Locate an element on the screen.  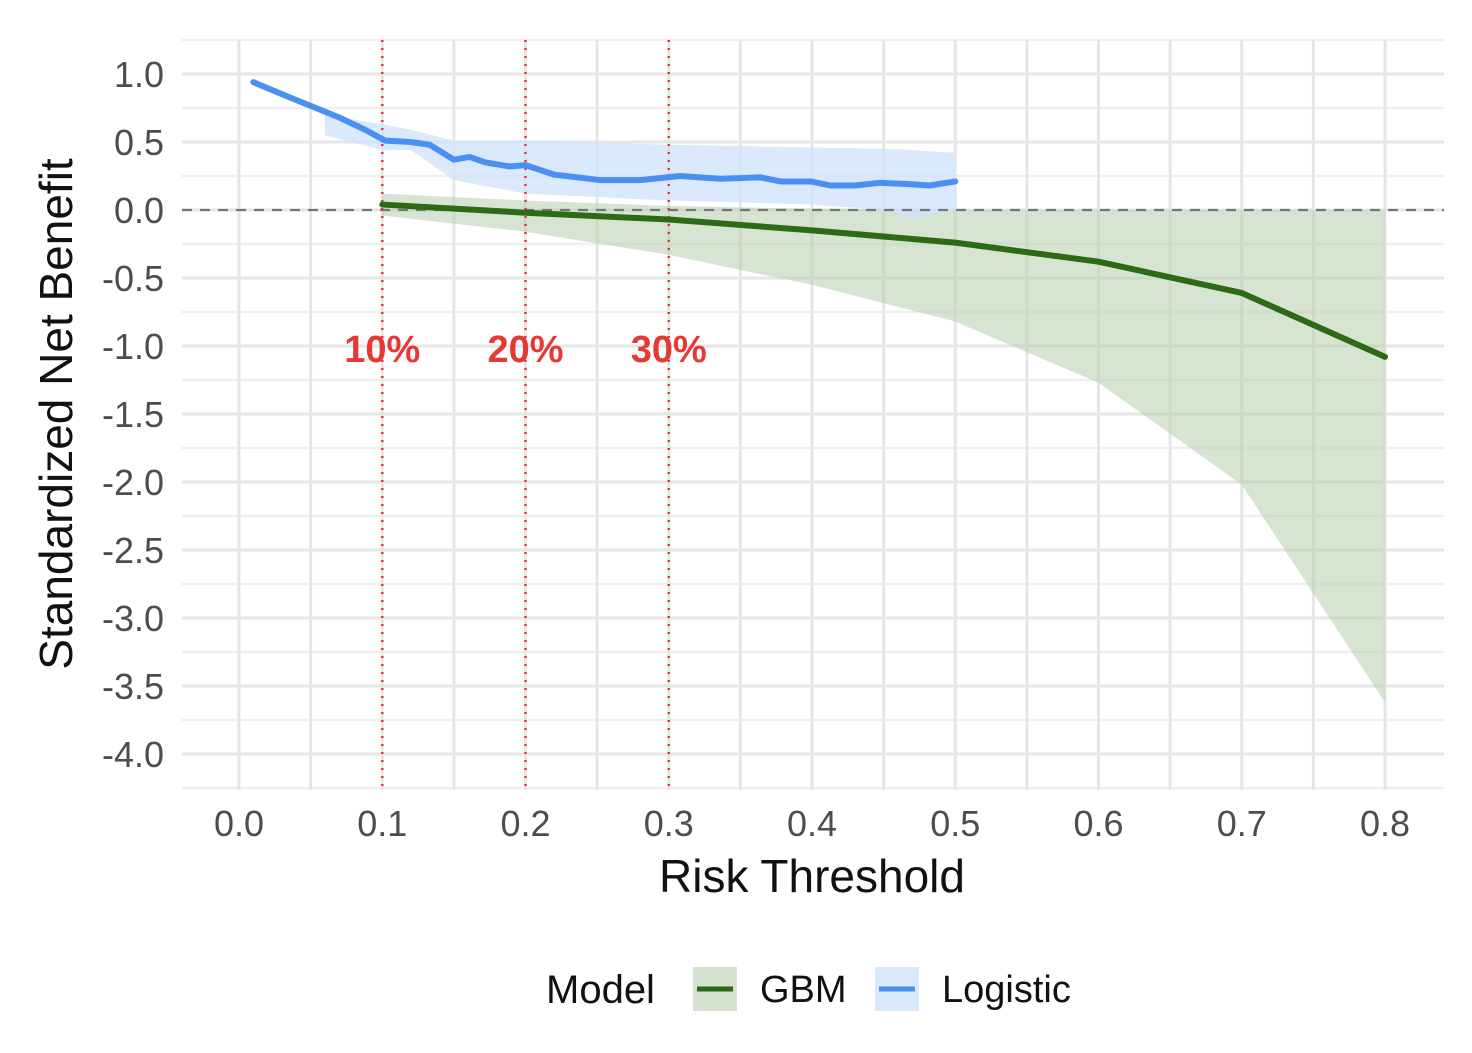
y-tick-label: -1.0 is located at coordinates (133, 346).